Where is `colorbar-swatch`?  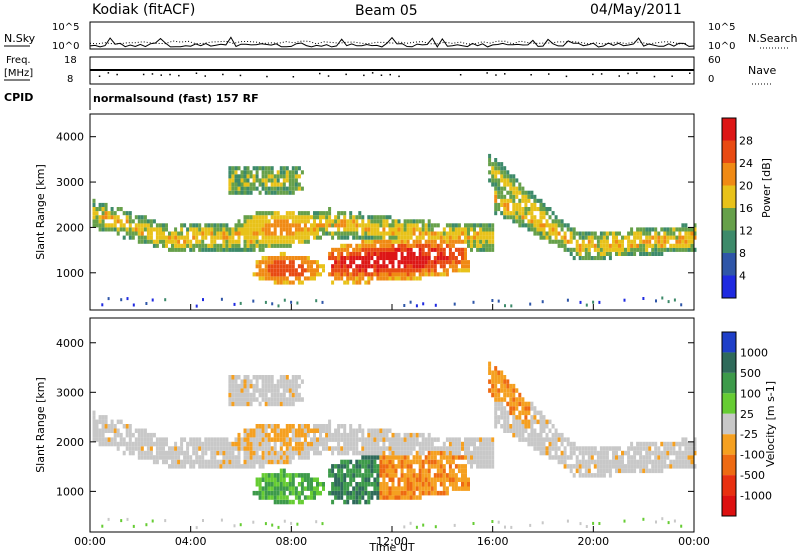 colorbar-swatch is located at coordinates (729, 485).